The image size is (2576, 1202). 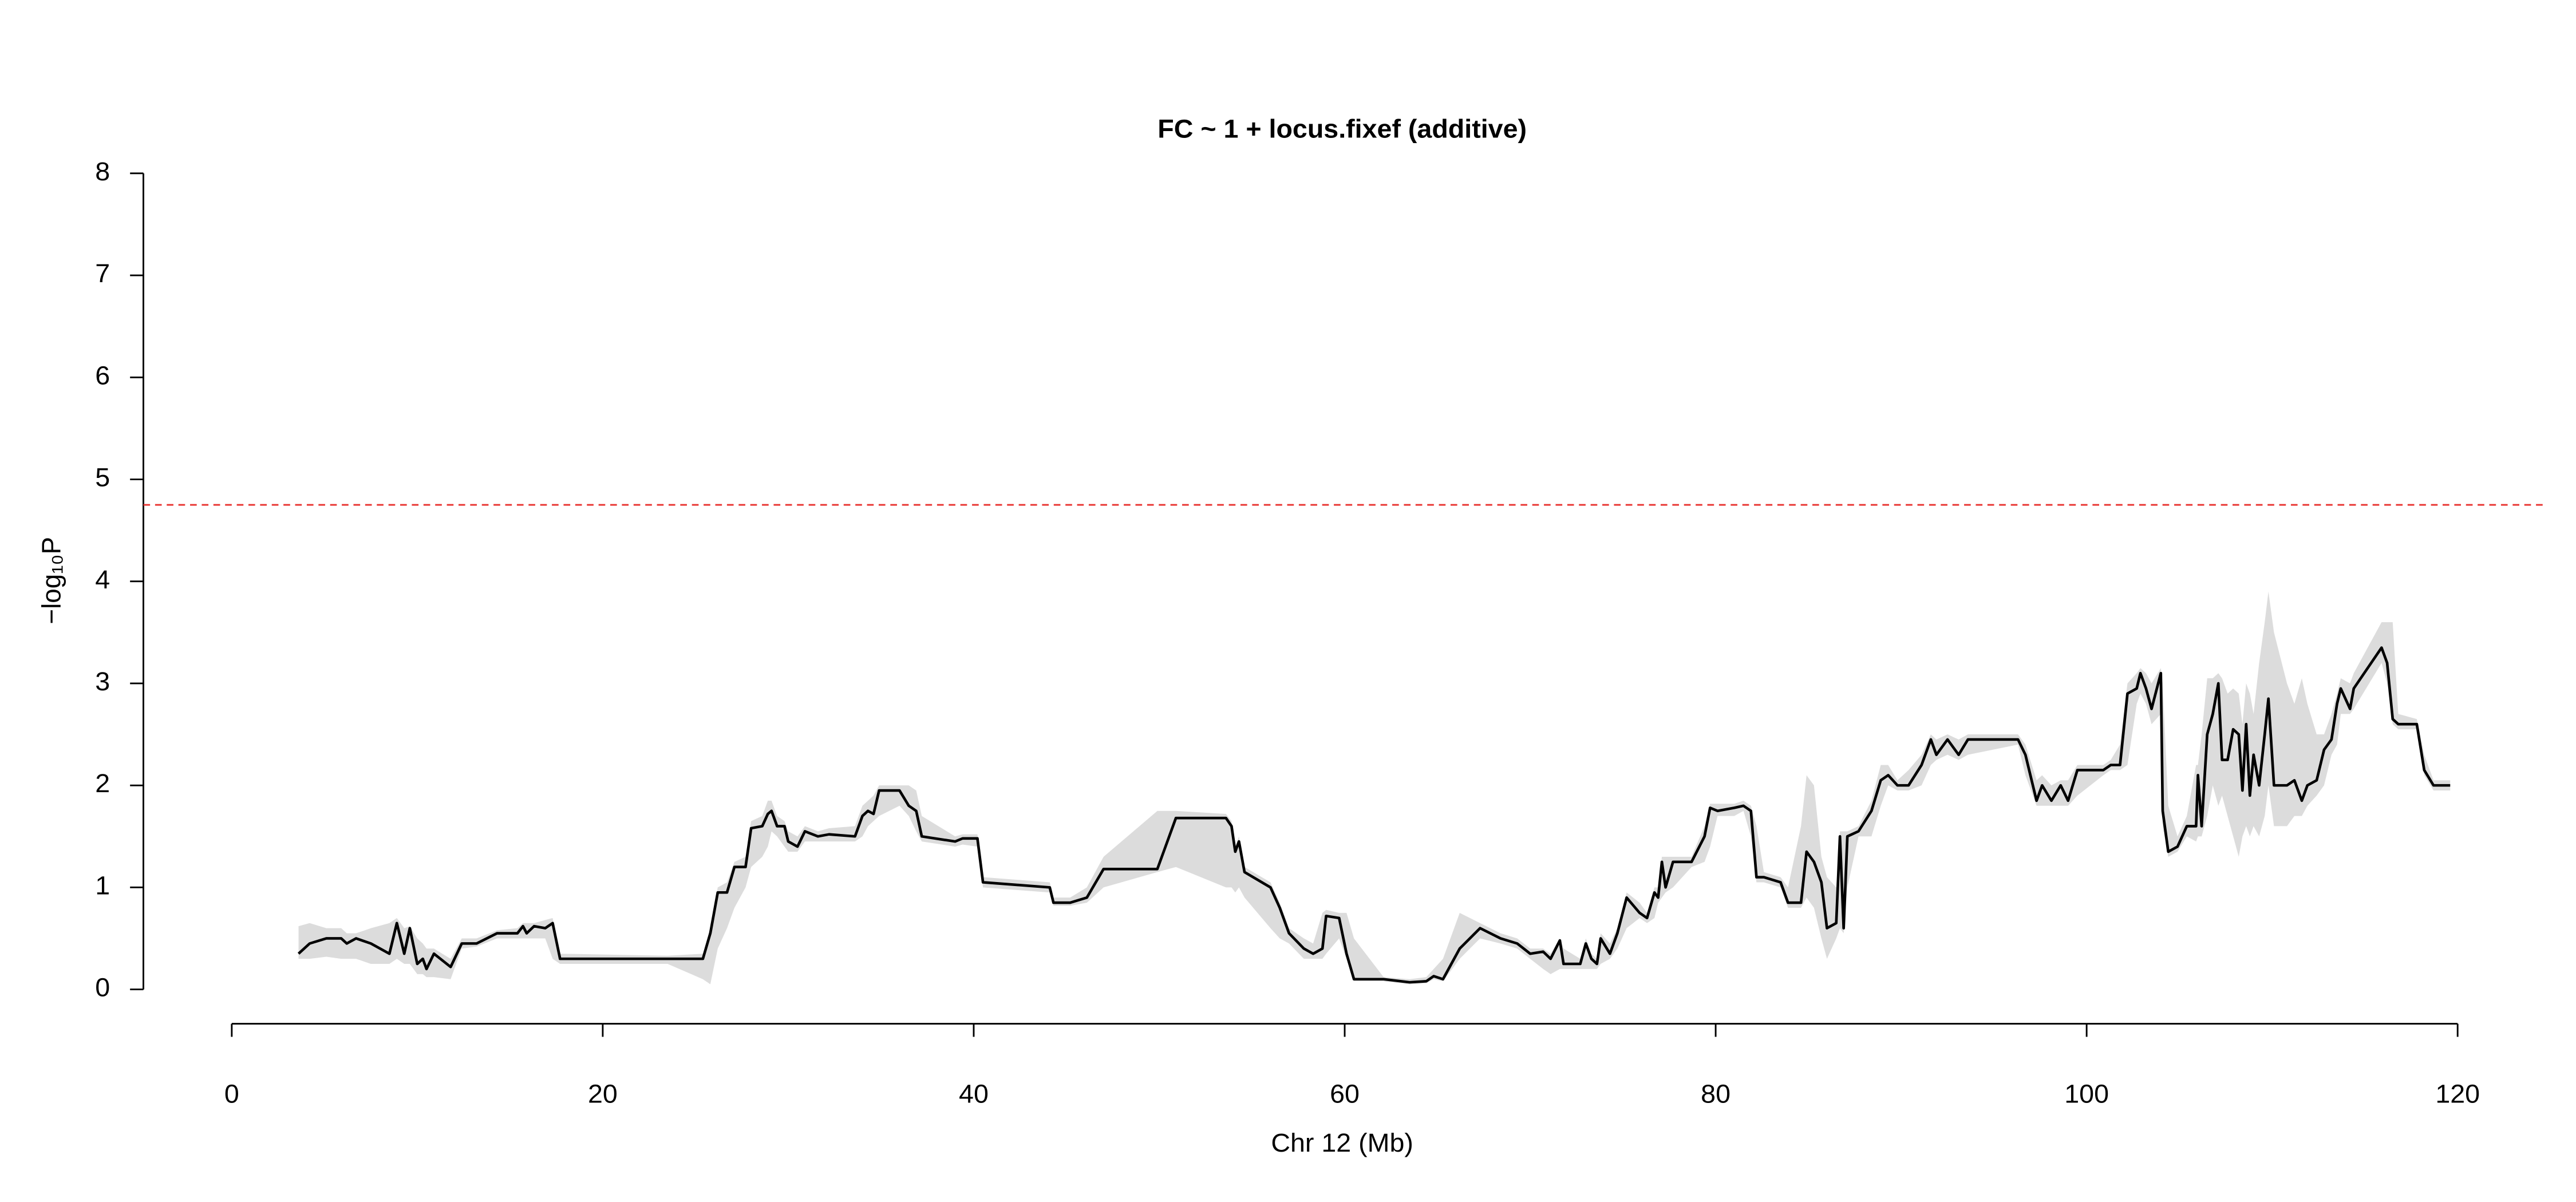 What do you see at coordinates (102, 273) in the screenshot?
I see `y-tick-label: 7` at bounding box center [102, 273].